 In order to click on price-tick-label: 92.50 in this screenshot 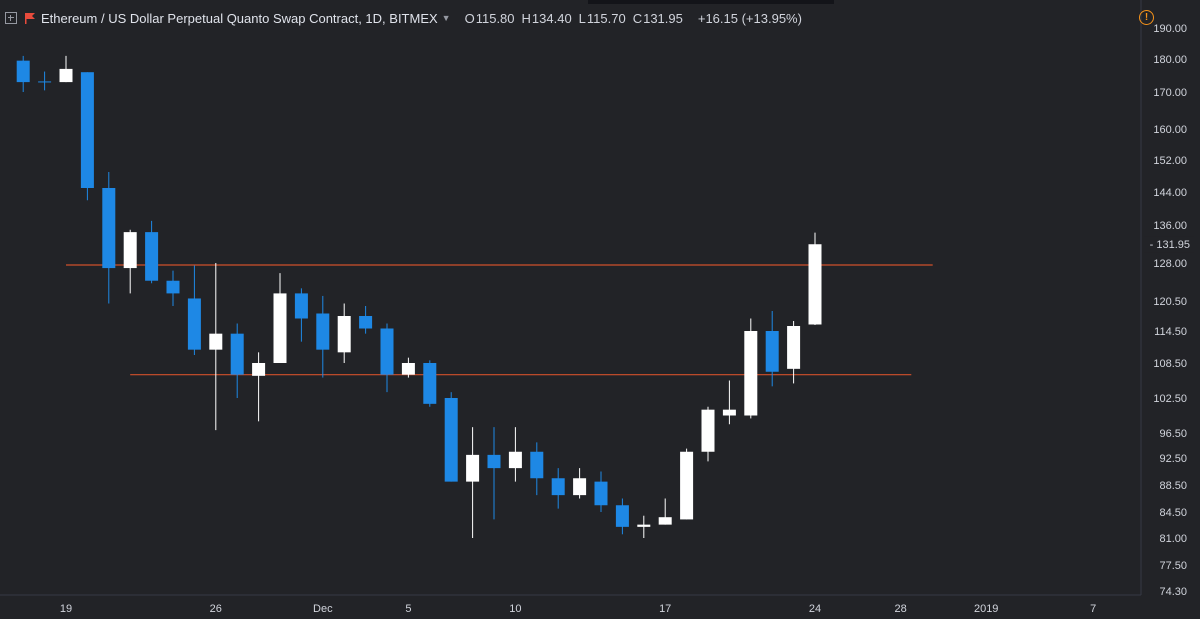, I will do `click(1173, 459)`.